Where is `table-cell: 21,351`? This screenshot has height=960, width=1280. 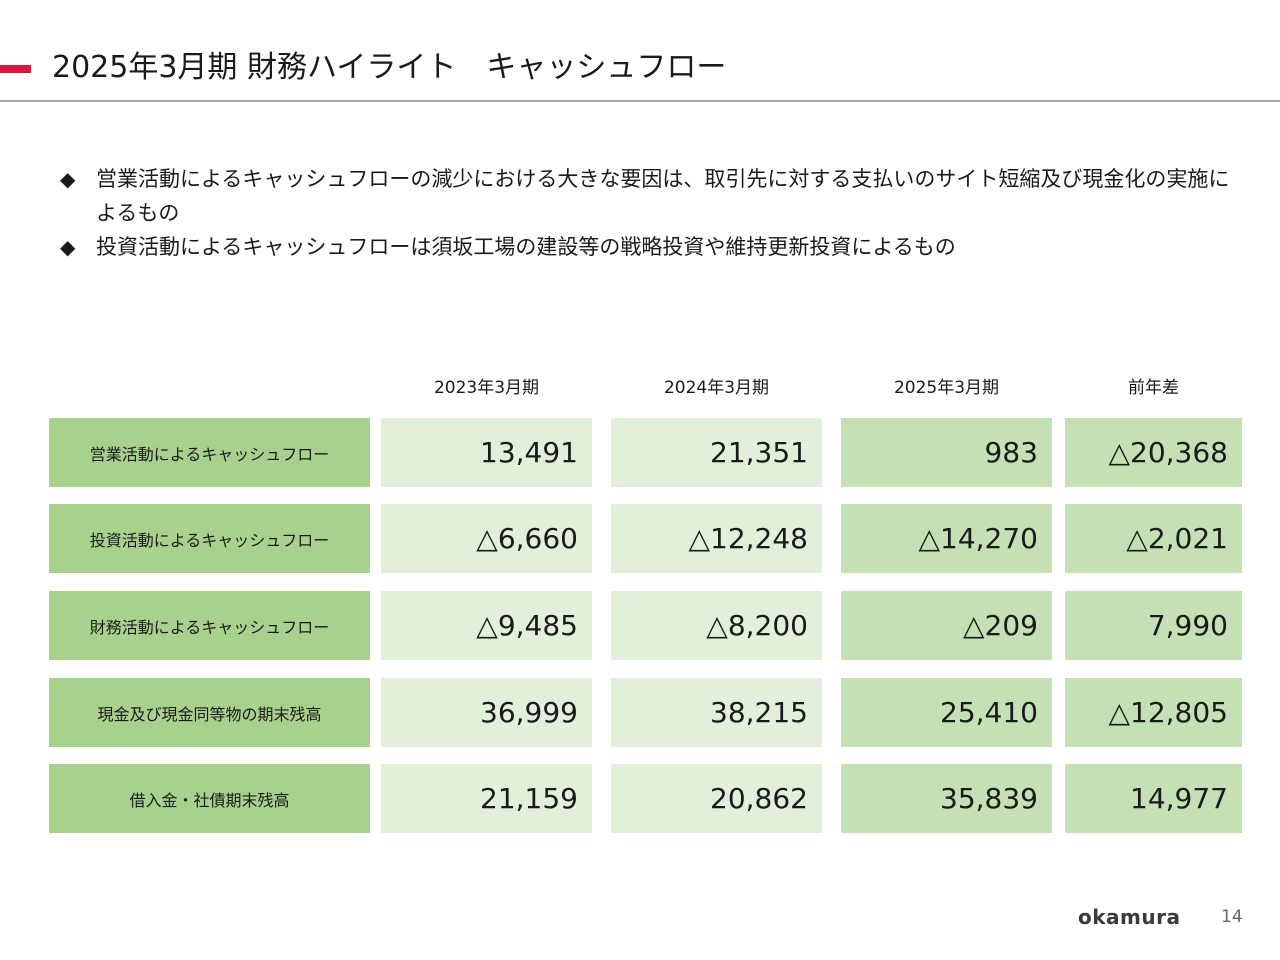 table-cell: 21,351 is located at coordinates (716, 452).